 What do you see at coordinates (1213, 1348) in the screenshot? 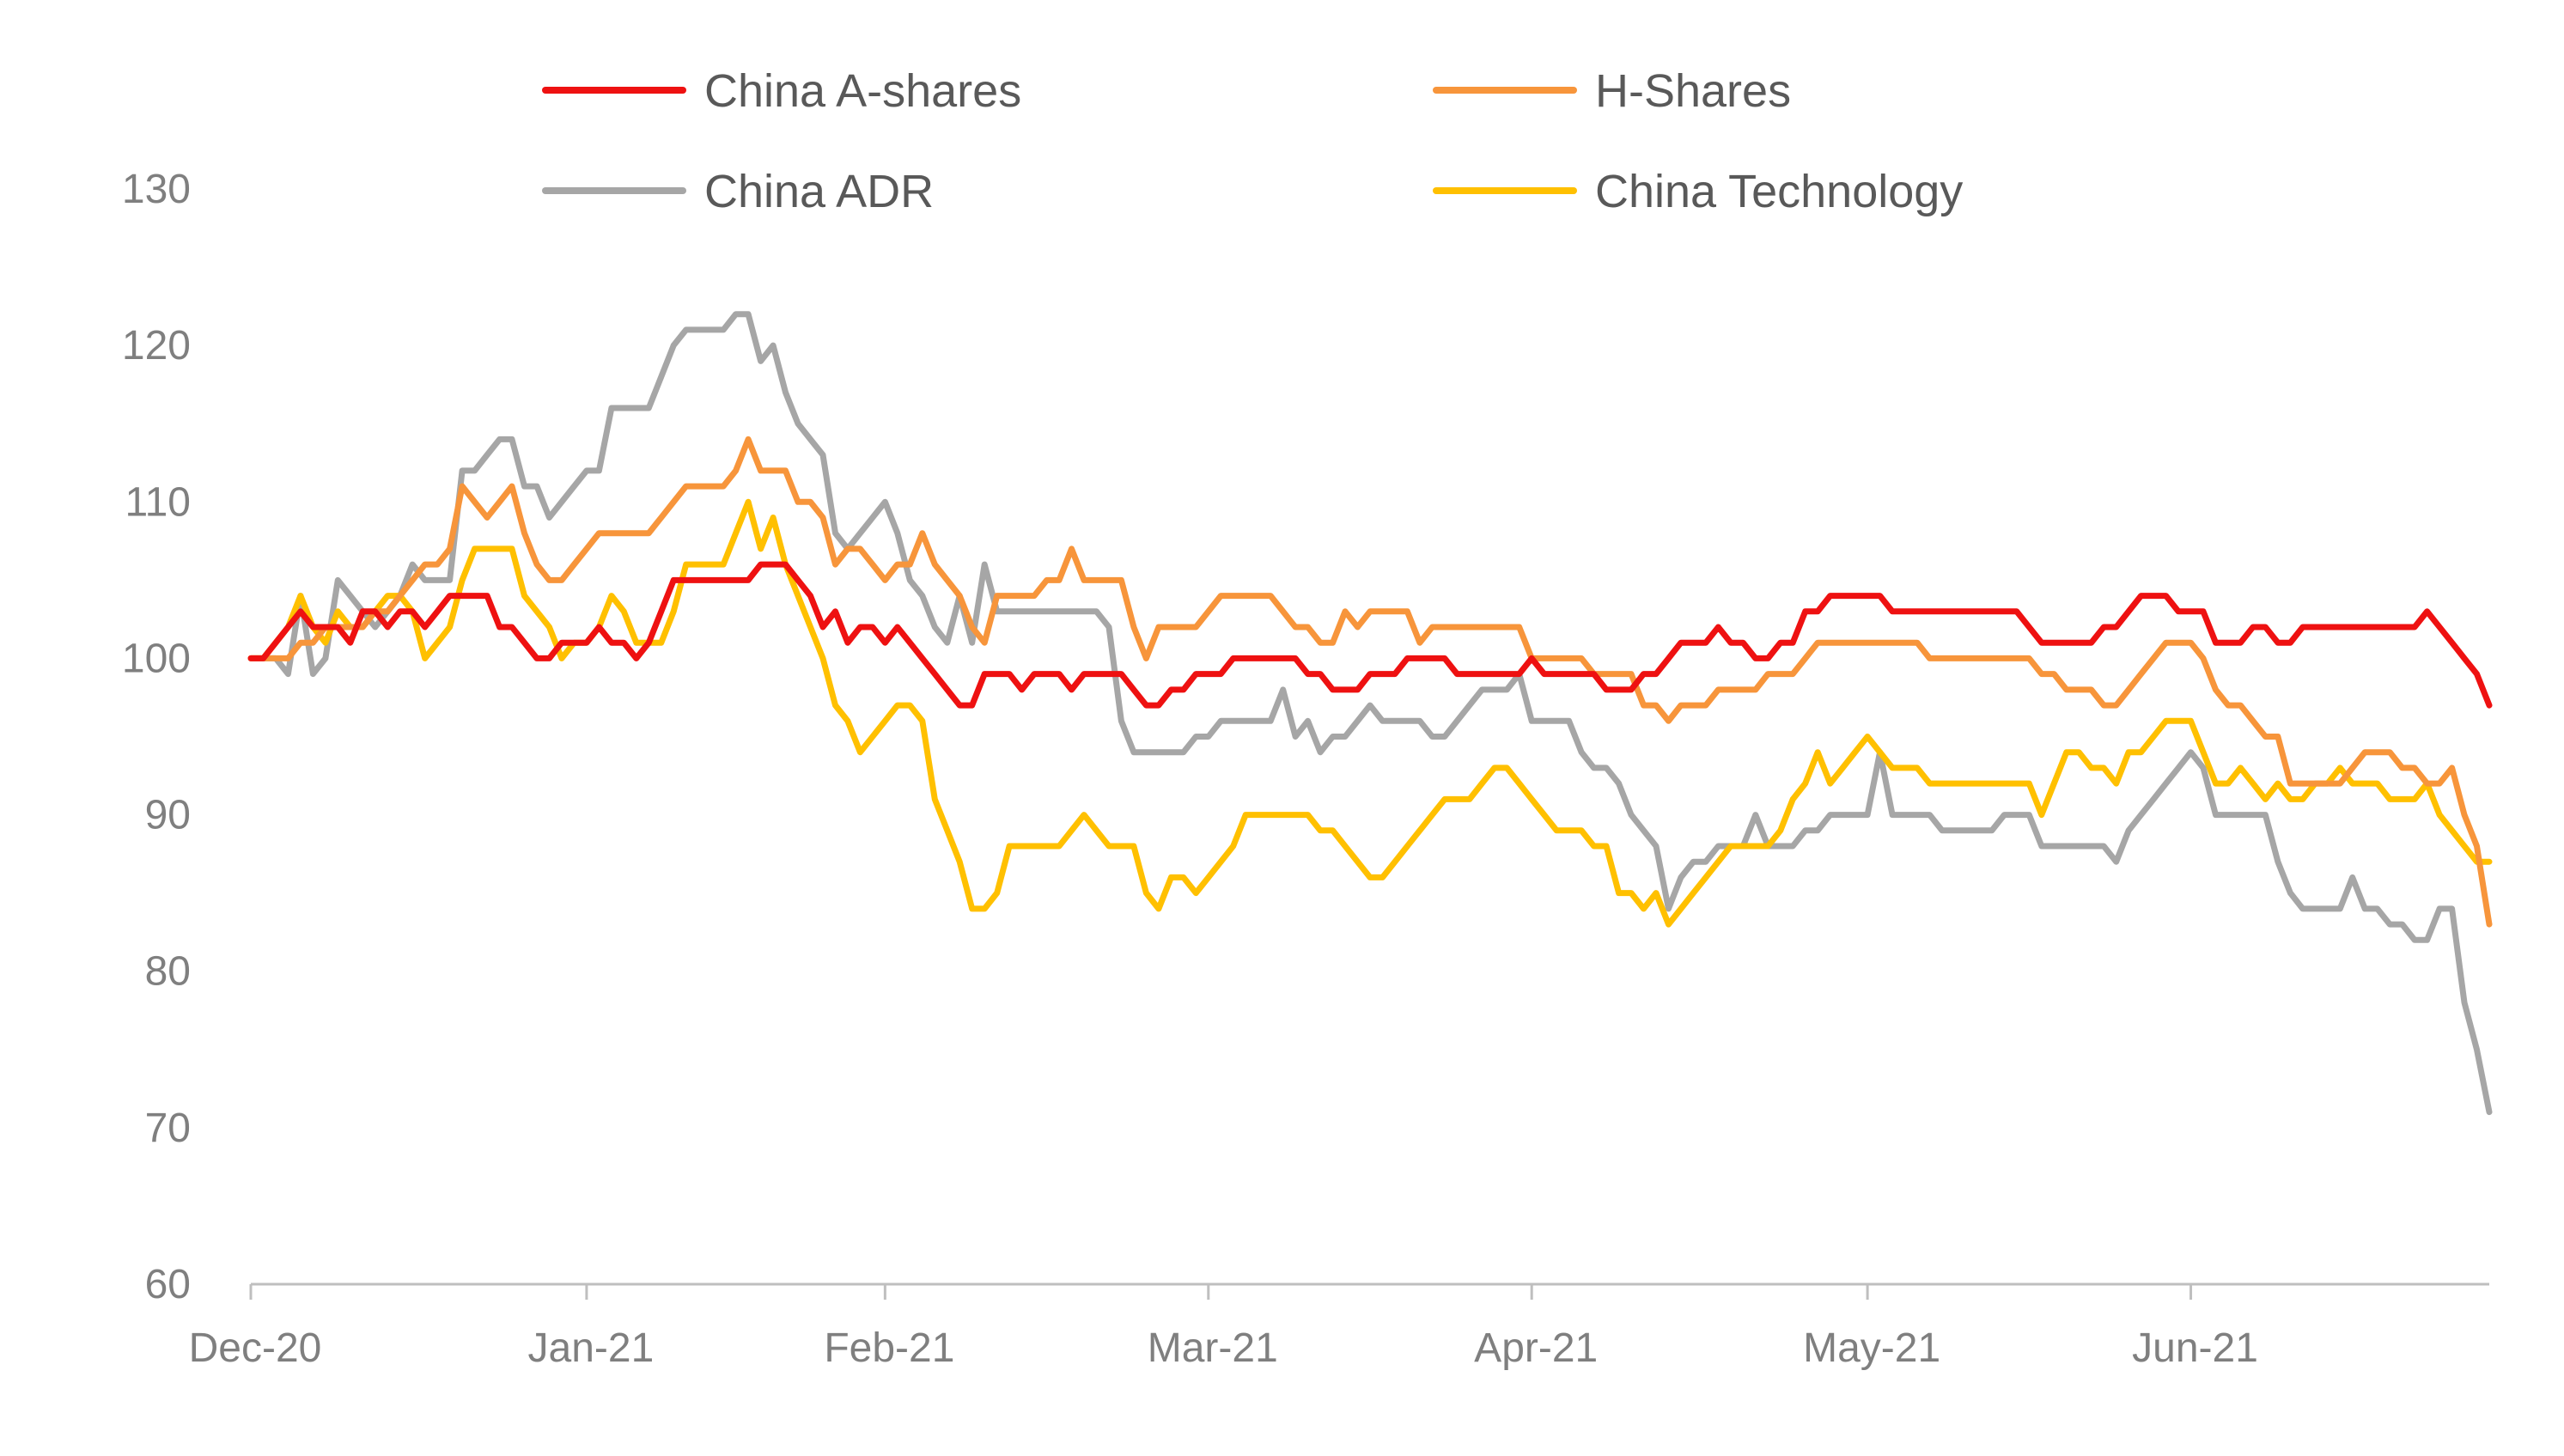
I see `x-tick-label: Mar-21` at bounding box center [1213, 1348].